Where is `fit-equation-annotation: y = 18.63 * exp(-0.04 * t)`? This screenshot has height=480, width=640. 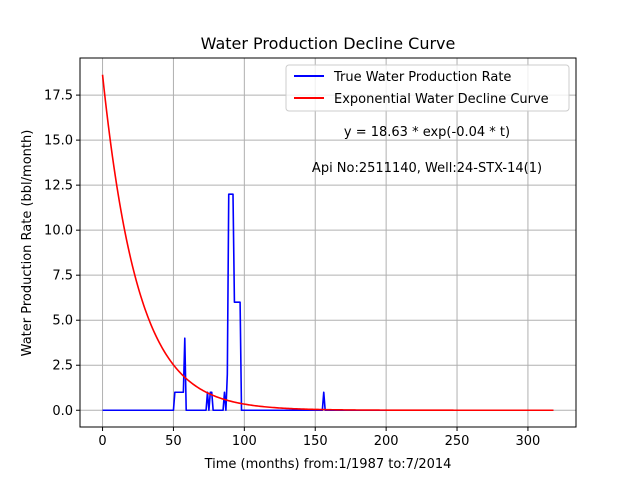
fit-equation-annotation: y = 18.63 * exp(-0.04 * t) is located at coordinates (427, 132).